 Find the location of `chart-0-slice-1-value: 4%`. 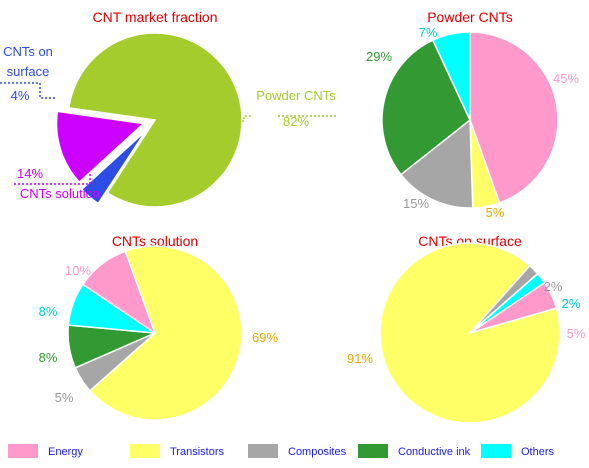

chart-0-slice-1-value: 4% is located at coordinates (20, 95).